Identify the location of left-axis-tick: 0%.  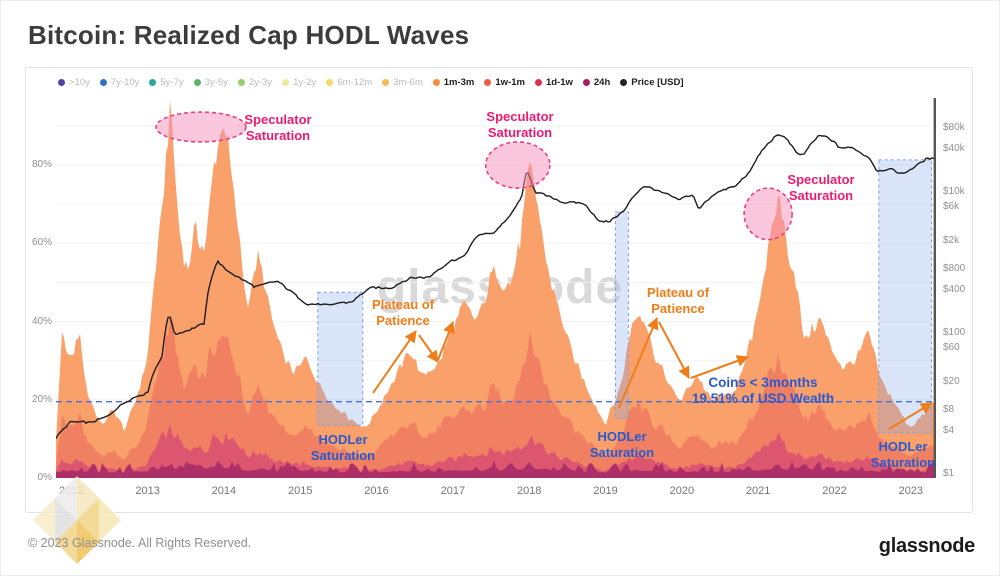
(44, 477).